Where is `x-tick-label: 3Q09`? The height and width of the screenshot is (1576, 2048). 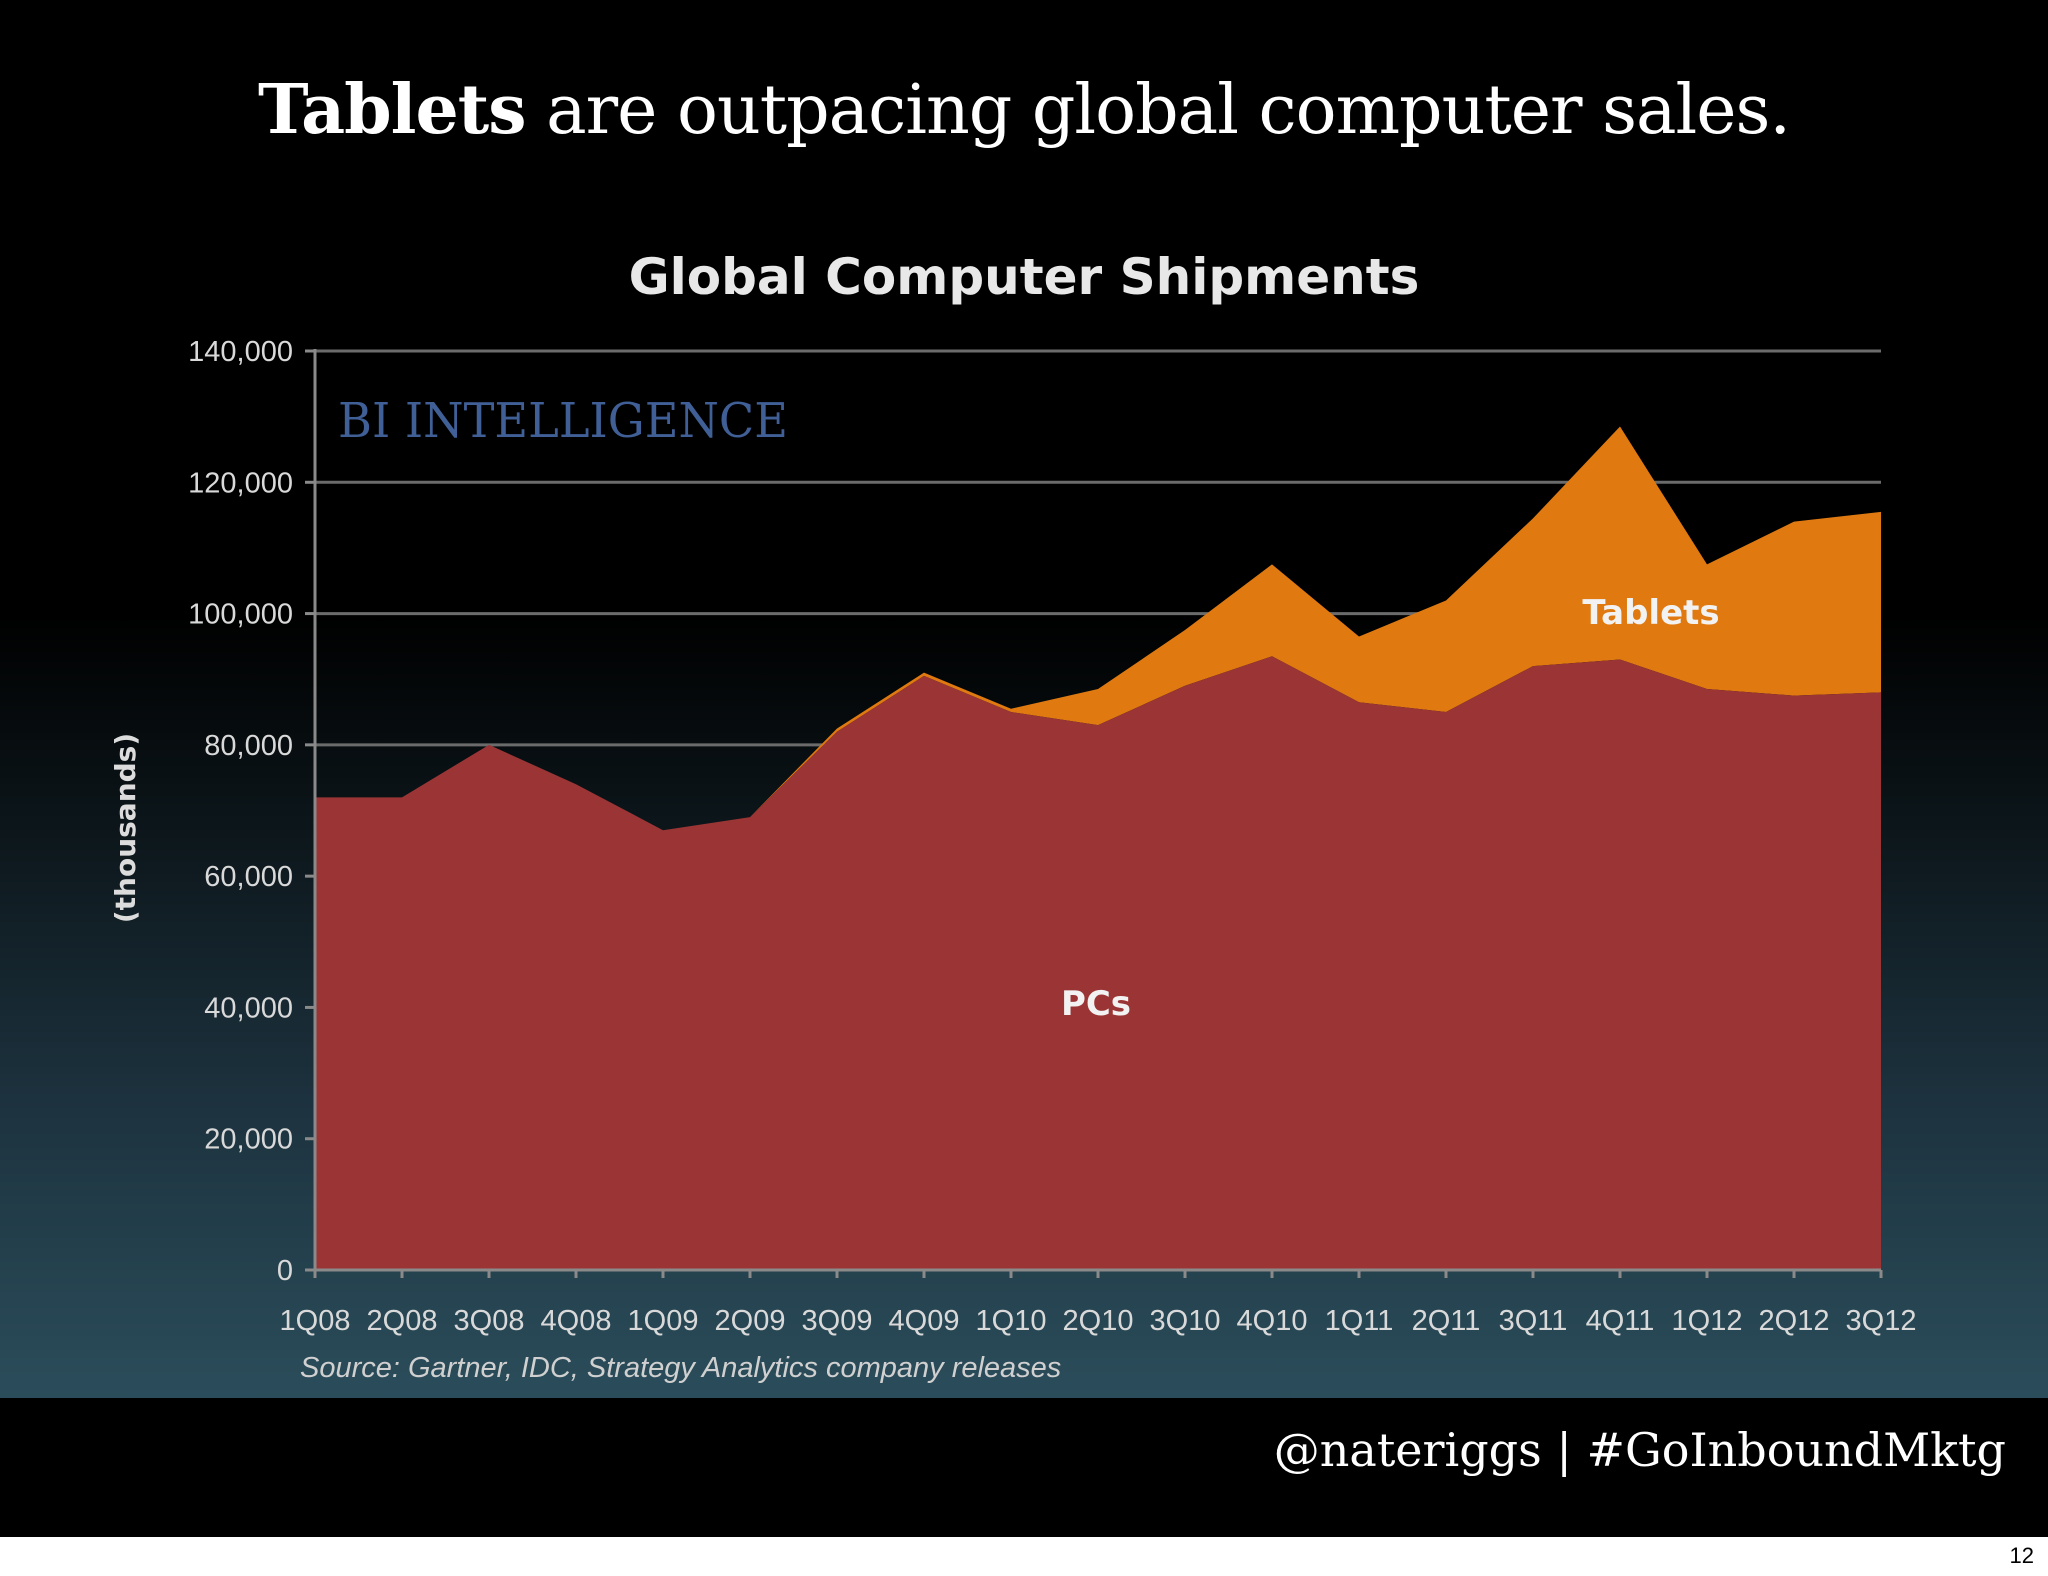 x-tick-label: 3Q09 is located at coordinates (837, 1321).